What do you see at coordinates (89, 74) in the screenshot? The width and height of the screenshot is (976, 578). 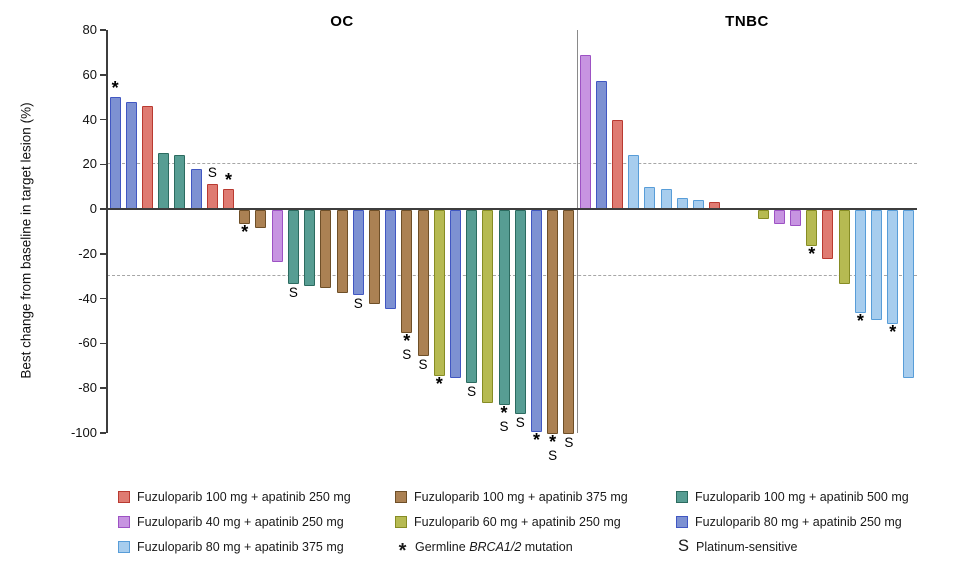 I see `y-axis-tick-label: 60` at bounding box center [89, 74].